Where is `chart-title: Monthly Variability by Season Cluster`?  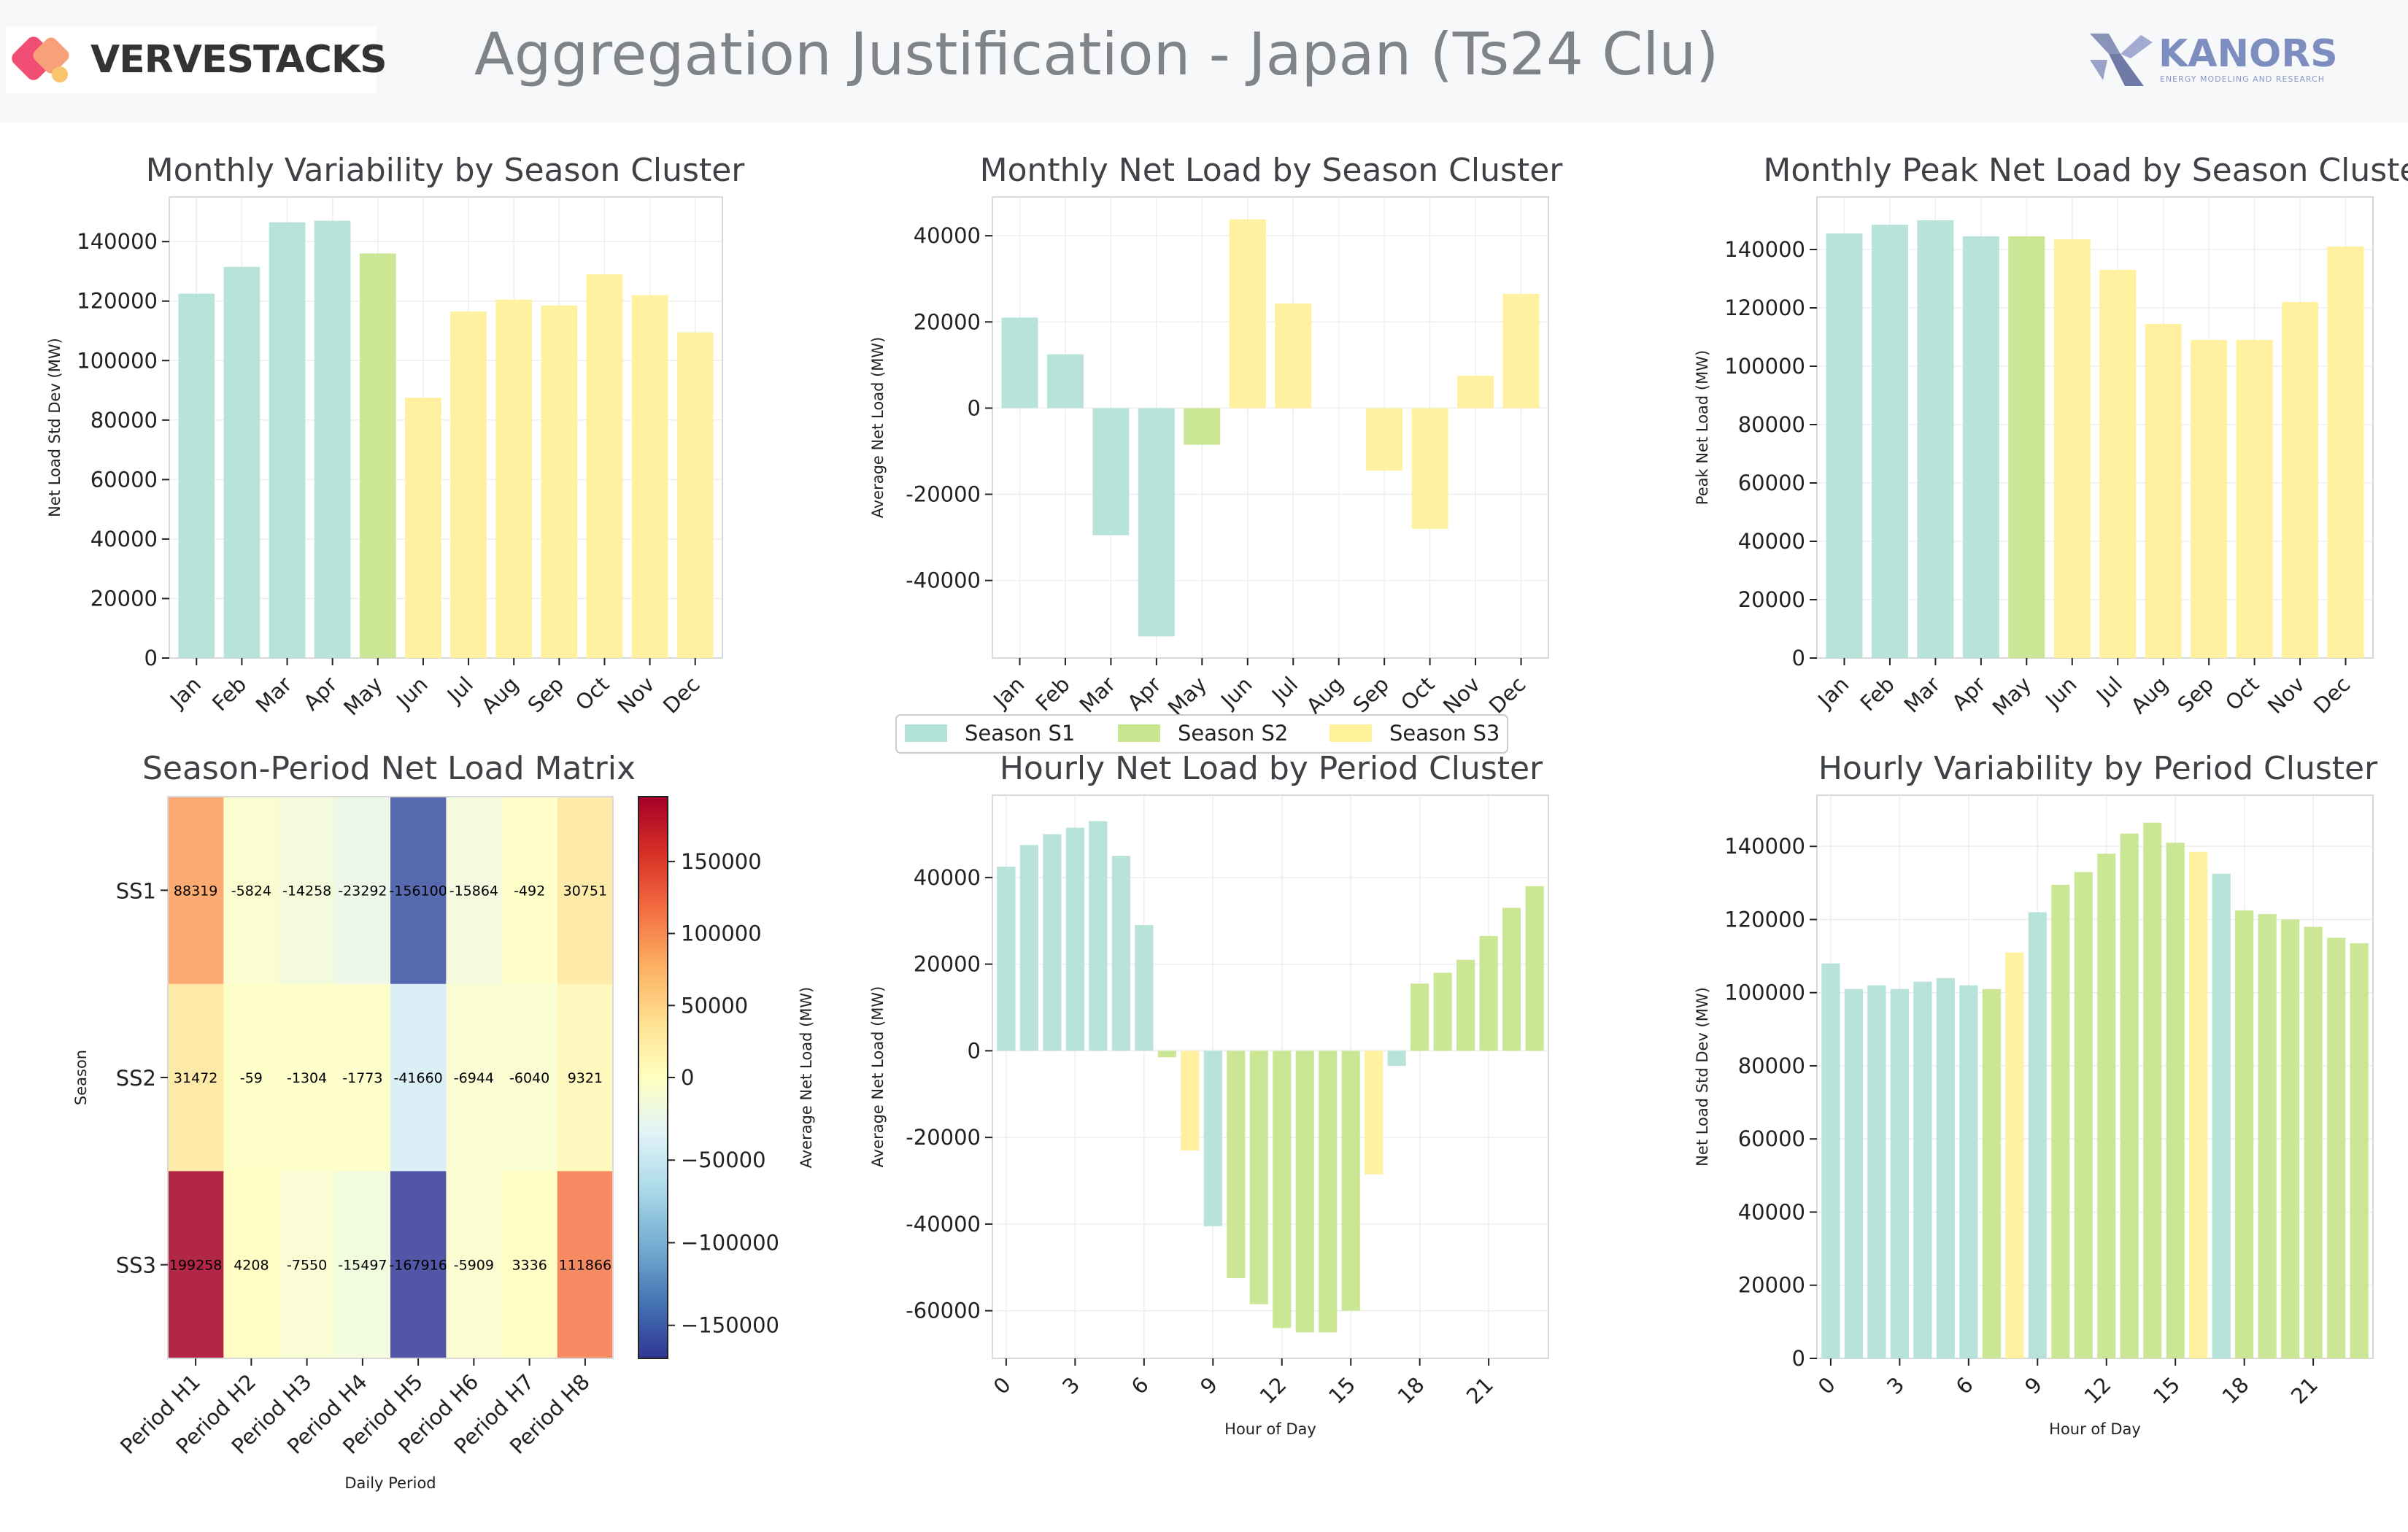 chart-title: Monthly Variability by Season Cluster is located at coordinates (446, 171).